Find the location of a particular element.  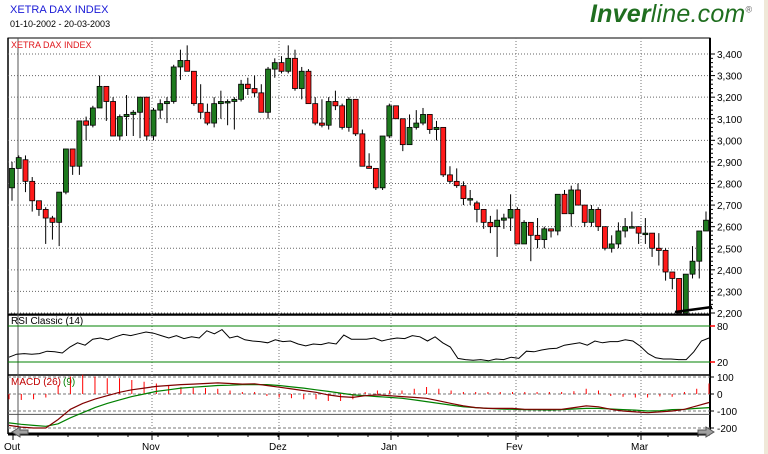

trendline is located at coordinates (693, 309).